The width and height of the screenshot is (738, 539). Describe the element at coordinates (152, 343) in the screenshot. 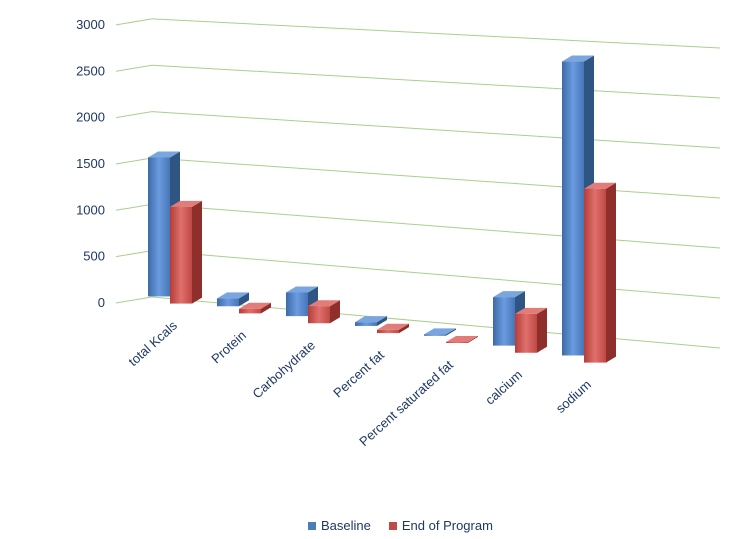

I see `category-label: total Kcals` at that location.